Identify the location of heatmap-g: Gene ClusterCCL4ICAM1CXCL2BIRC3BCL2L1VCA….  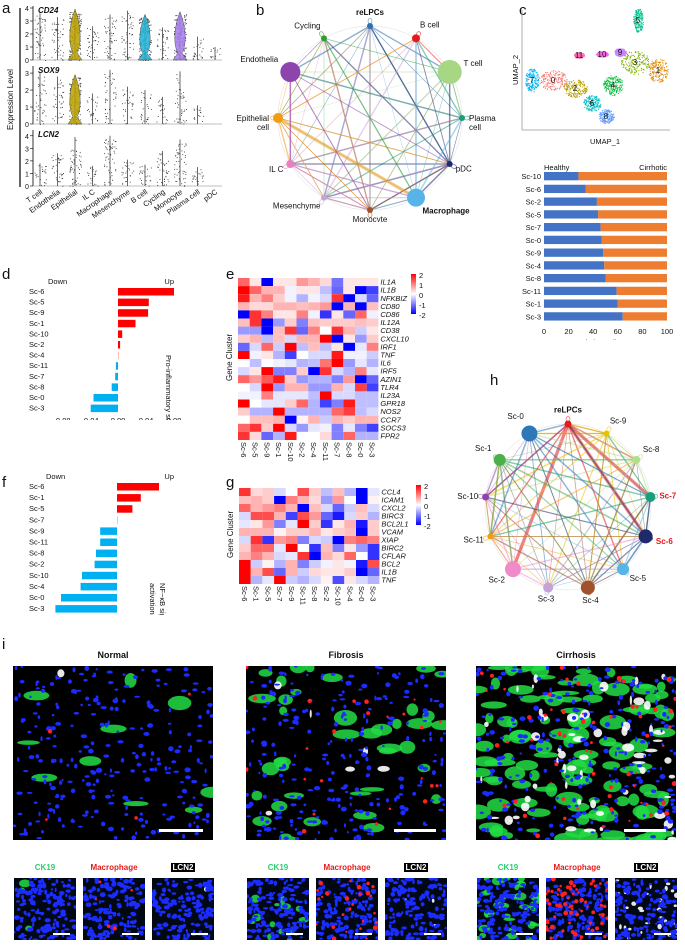
(328, 544).